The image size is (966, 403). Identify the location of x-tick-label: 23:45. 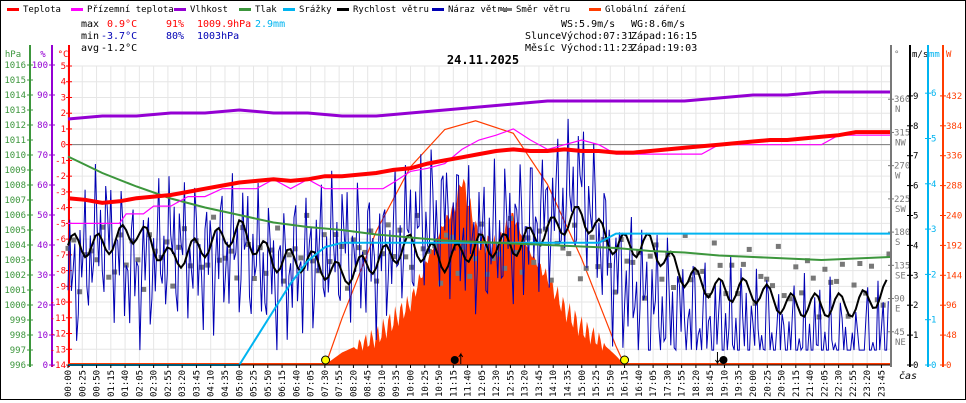
(882, 383).